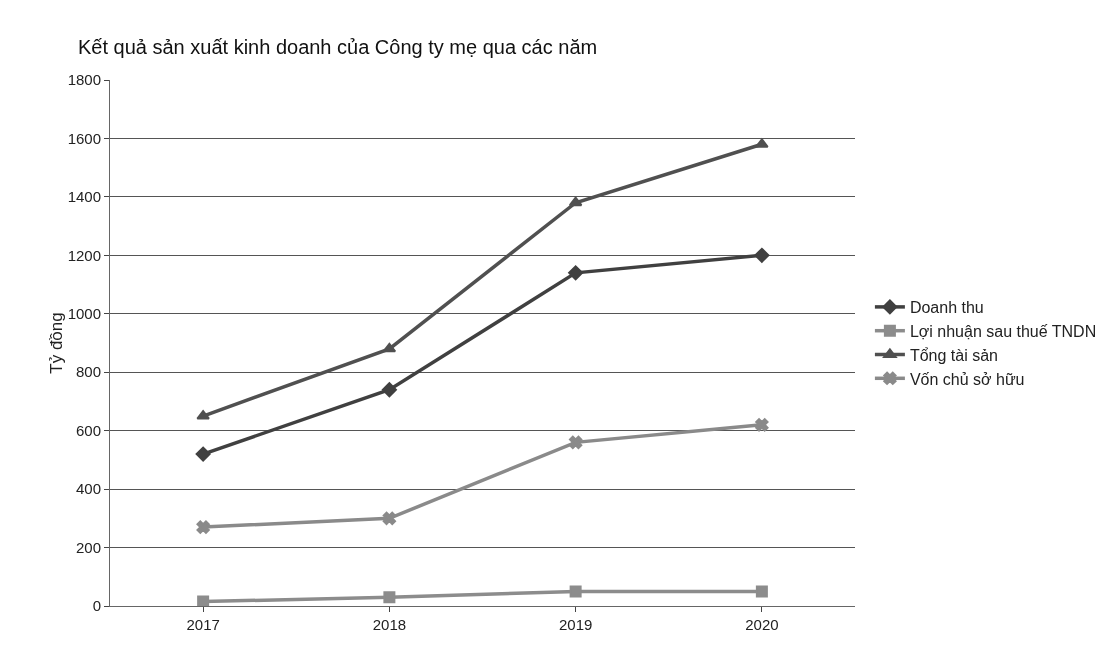 Image resolution: width=1114 pixels, height=666 pixels. I want to click on legend-label: Lợi nhuận sau thuế TNDN, so click(1003, 331).